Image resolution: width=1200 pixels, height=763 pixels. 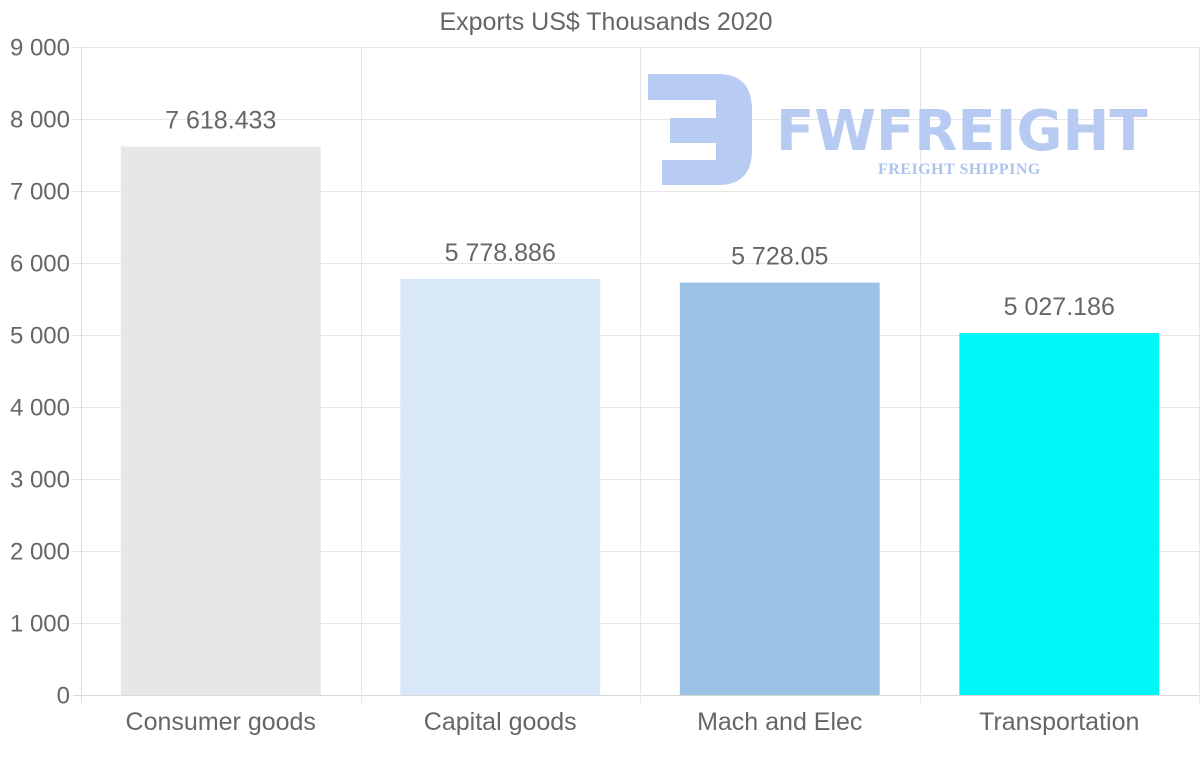 I want to click on chart-title: Exports US$ Thousands 2020, so click(x=605, y=22).